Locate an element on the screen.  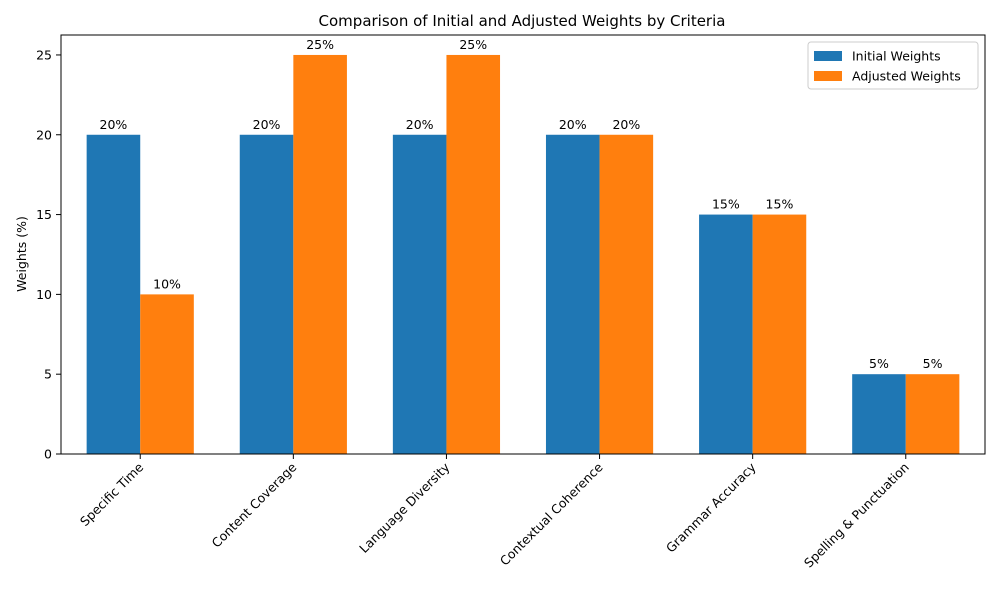
data-label-adjusted-1: 25% is located at coordinates (320, 44).